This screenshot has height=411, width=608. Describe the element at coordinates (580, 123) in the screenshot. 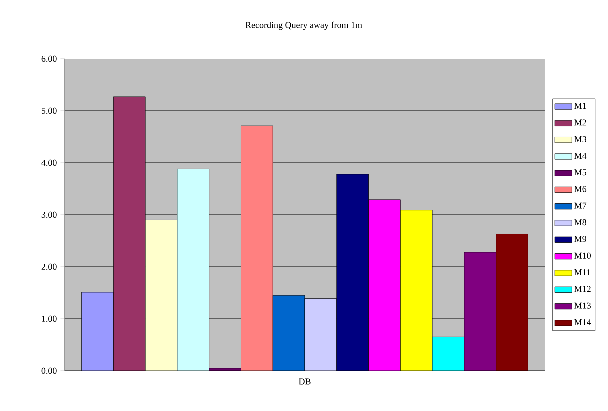

I see `legend-label: M2` at that location.